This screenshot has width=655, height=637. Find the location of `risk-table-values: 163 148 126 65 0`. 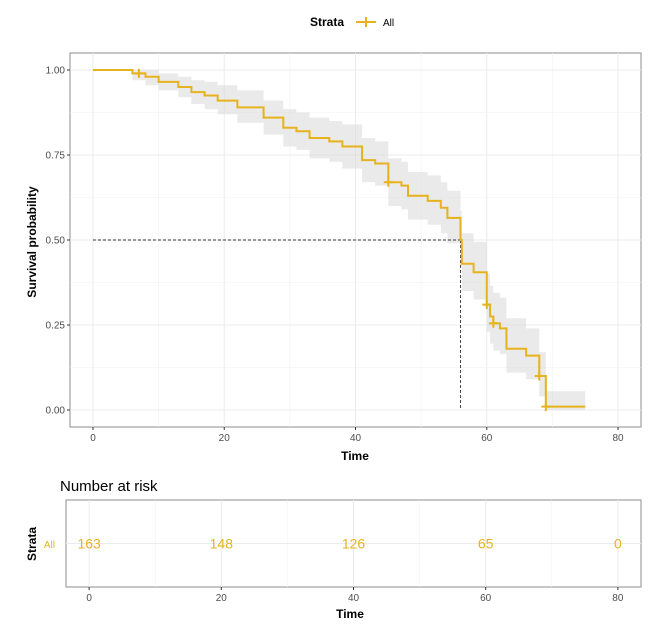

risk-table-values: 163 148 126 65 0 is located at coordinates (349, 544).